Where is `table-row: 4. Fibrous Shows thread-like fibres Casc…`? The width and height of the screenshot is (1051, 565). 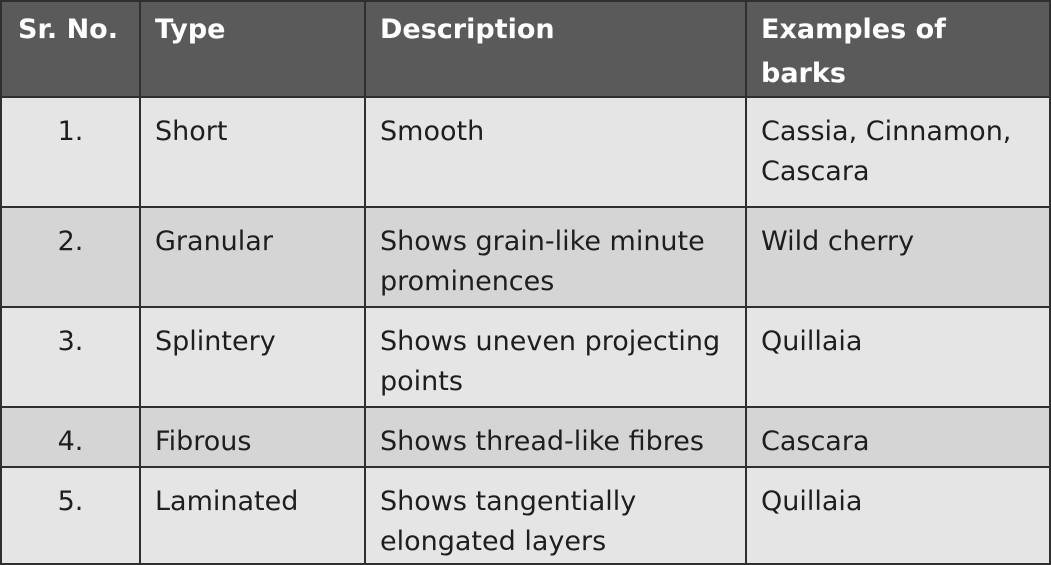 table-row: 4. Fibrous Shows thread-like fibres Casc… is located at coordinates (525, 437).